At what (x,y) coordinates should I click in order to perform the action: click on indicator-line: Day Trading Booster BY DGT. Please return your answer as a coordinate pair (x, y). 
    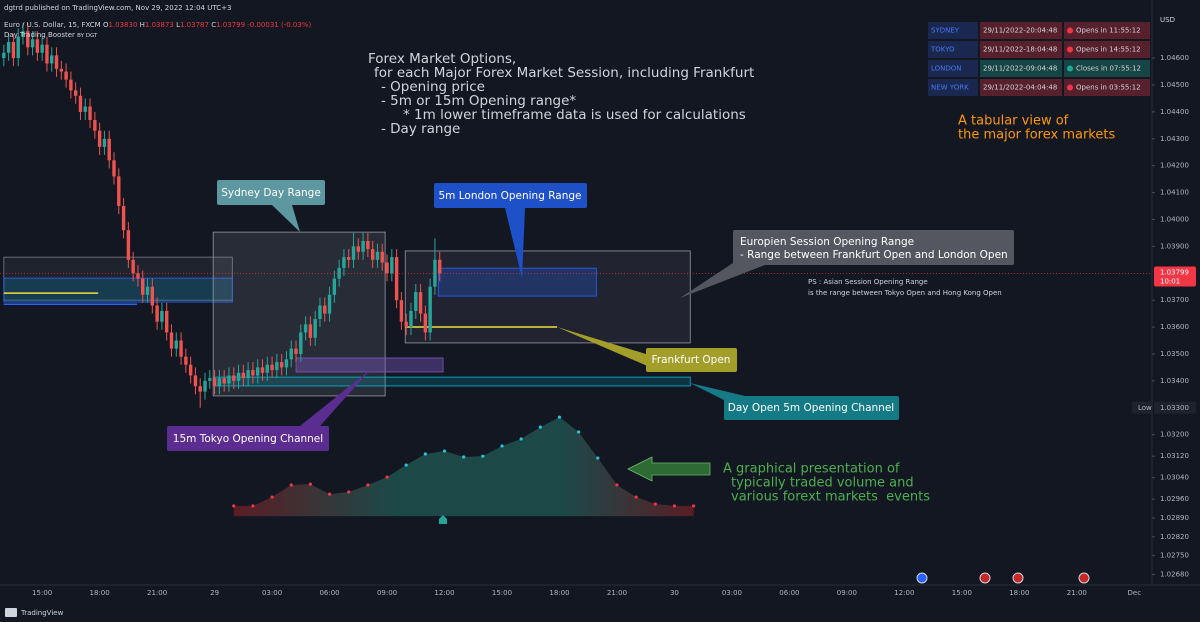
    Looking at the image, I should click on (51, 35).